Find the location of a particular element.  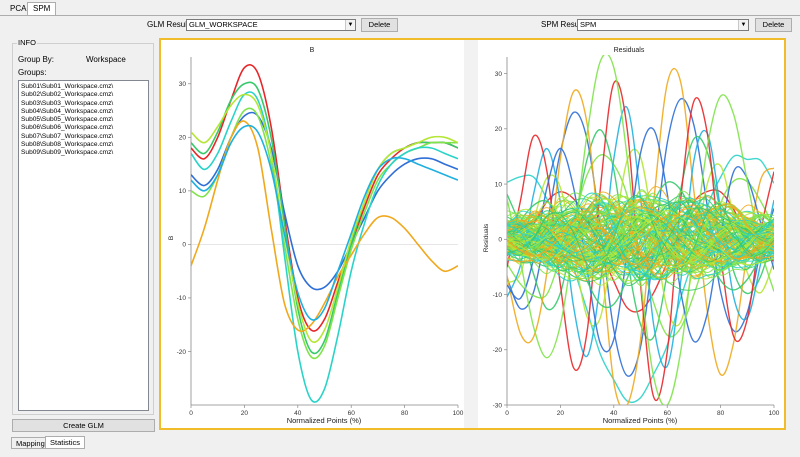

list-item: Sub05\Sub05_Workspace.cmz\ is located at coordinates (67, 120).